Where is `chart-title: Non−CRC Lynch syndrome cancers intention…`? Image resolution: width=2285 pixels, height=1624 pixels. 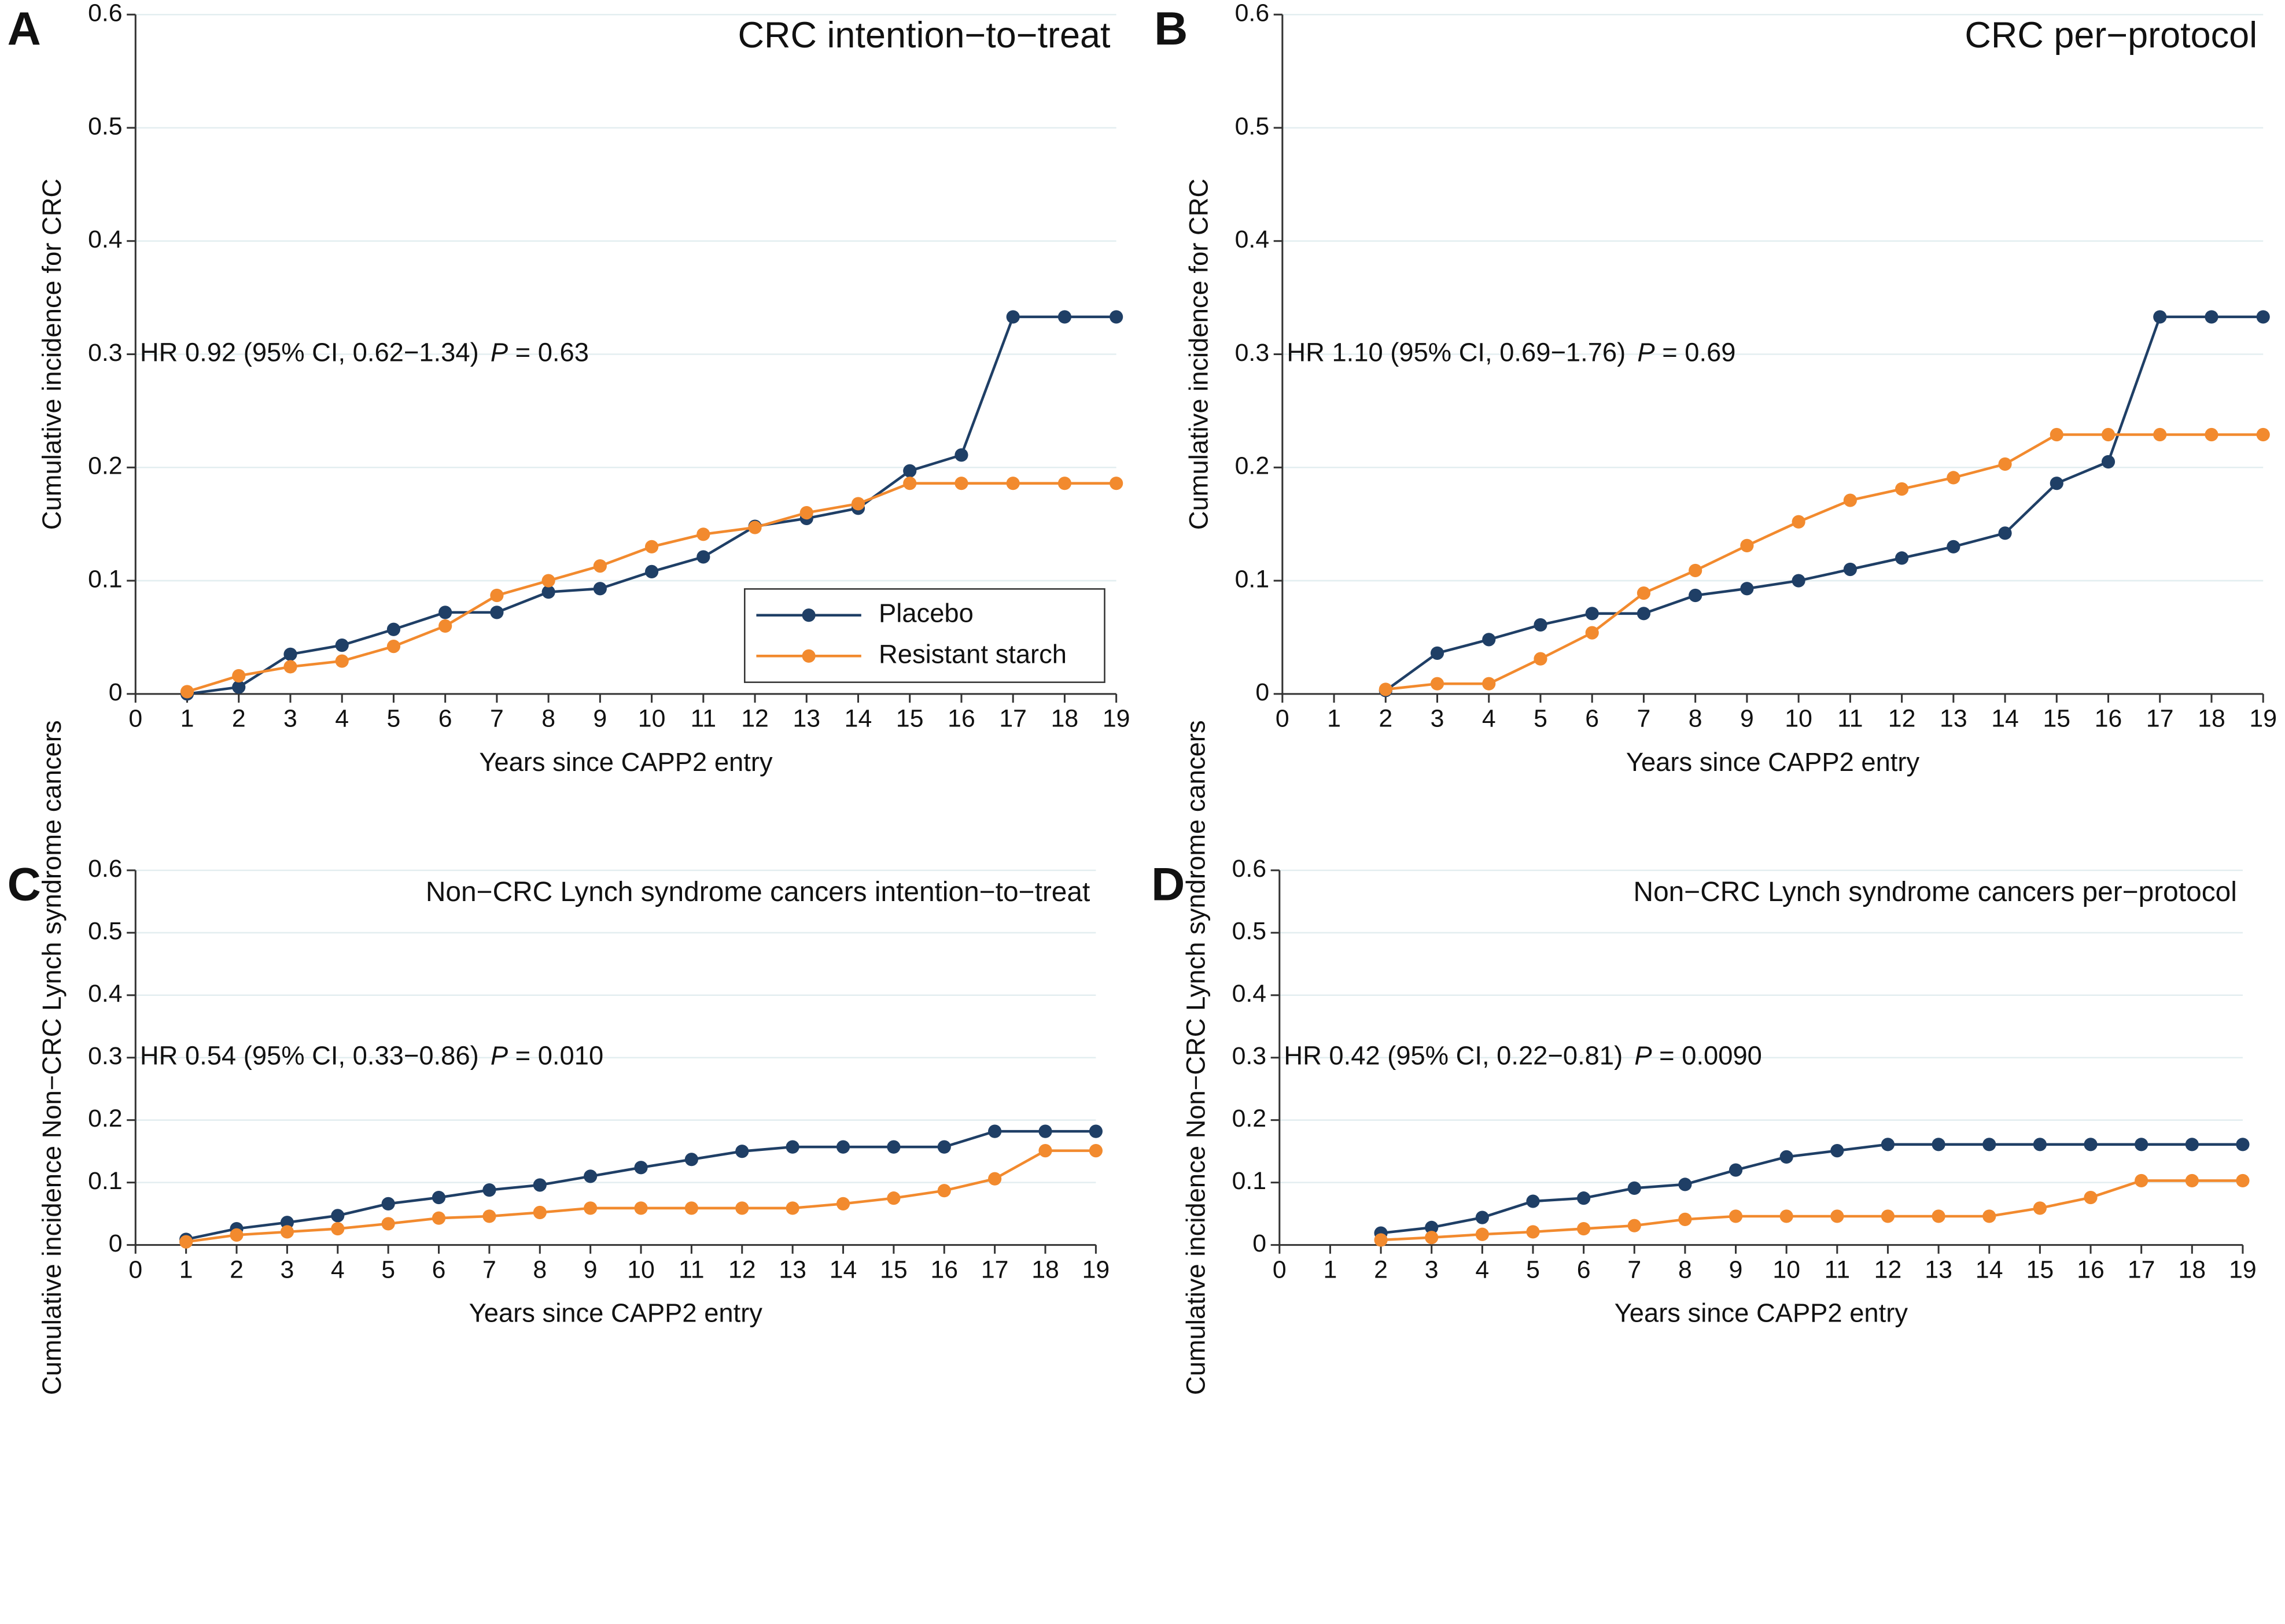 chart-title: Non−CRC Lynch syndrome cancers intention… is located at coordinates (758, 892).